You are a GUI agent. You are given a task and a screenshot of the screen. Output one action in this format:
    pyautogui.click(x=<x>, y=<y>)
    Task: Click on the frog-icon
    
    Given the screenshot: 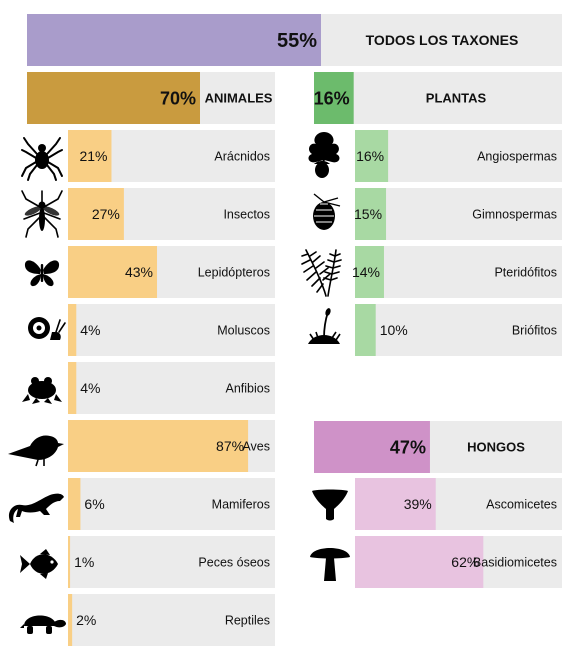 What is the action you would take?
    pyautogui.click(x=42, y=390)
    